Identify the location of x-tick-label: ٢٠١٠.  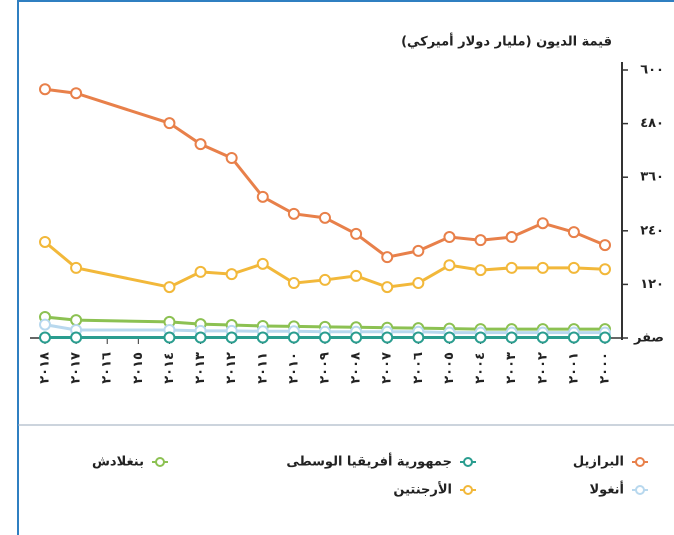
(293, 368).